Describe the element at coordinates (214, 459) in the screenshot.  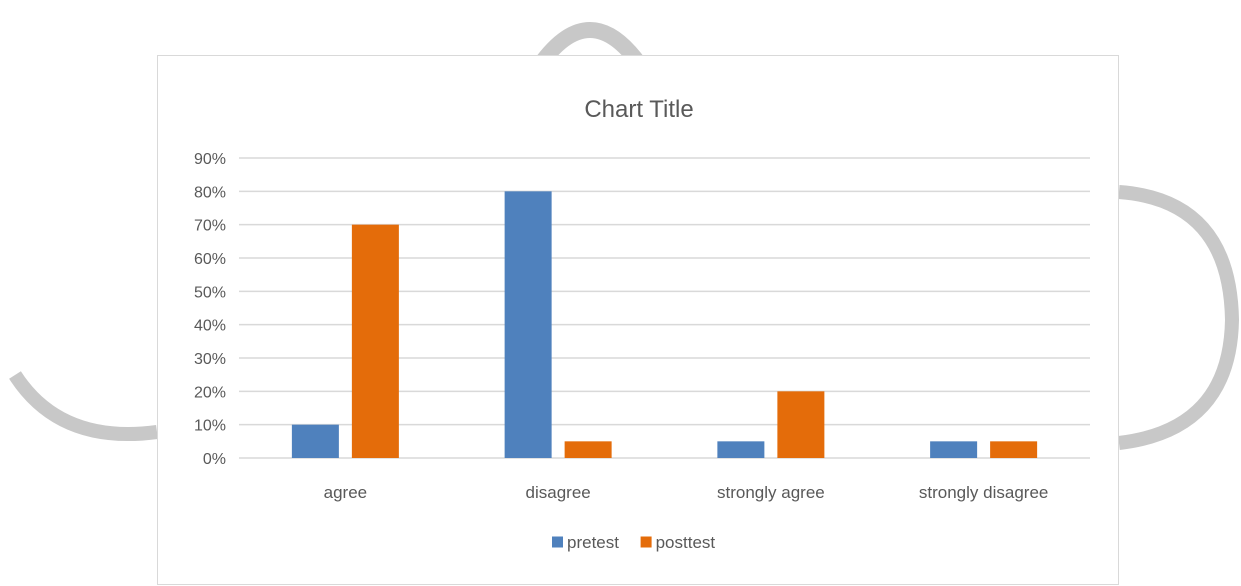
I see `y-tick-label: 0%` at that location.